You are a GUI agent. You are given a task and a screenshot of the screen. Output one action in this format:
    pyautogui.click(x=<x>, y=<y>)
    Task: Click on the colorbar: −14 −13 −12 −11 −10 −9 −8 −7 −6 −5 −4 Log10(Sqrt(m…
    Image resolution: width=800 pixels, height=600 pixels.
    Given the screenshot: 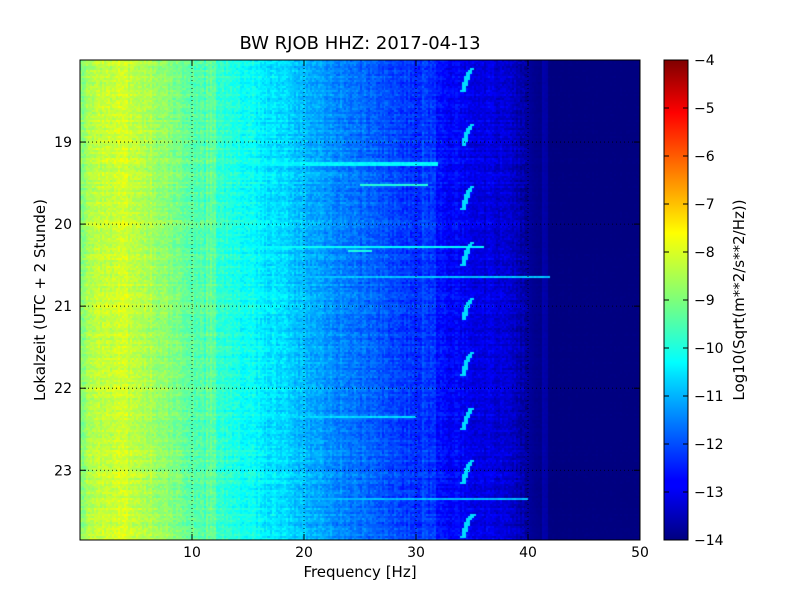 What is the action you would take?
    pyautogui.click(x=705, y=301)
    